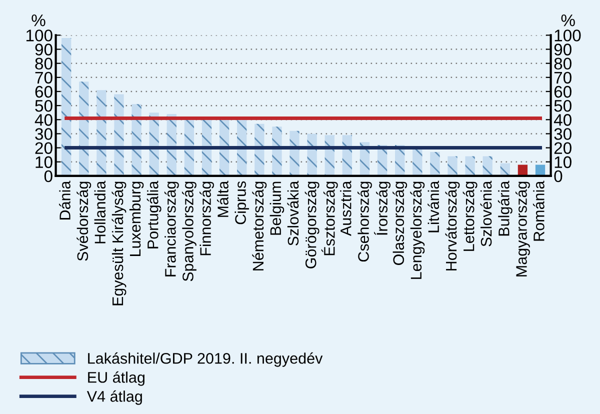  I want to click on y-tick-label: 100, so click(39, 36).